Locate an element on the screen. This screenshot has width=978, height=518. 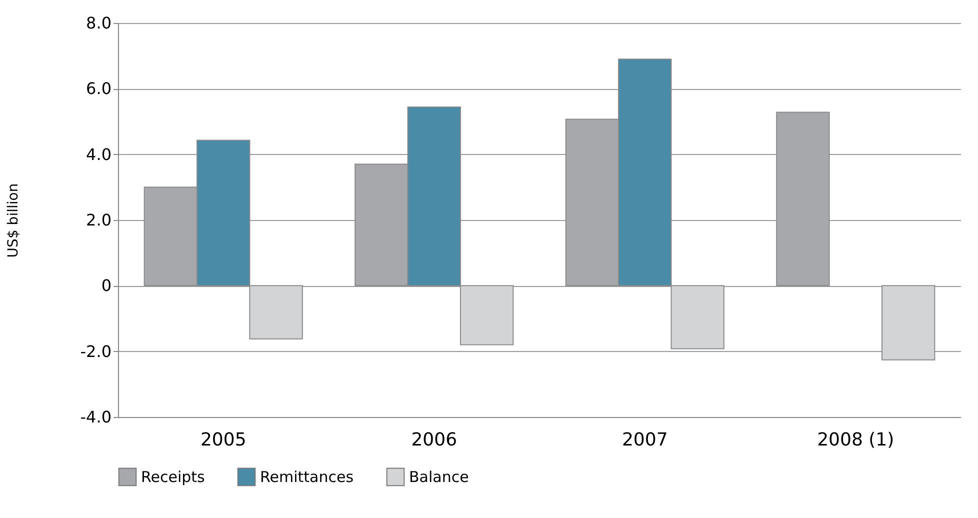
x-tick-label: 2005 is located at coordinates (223, 440).